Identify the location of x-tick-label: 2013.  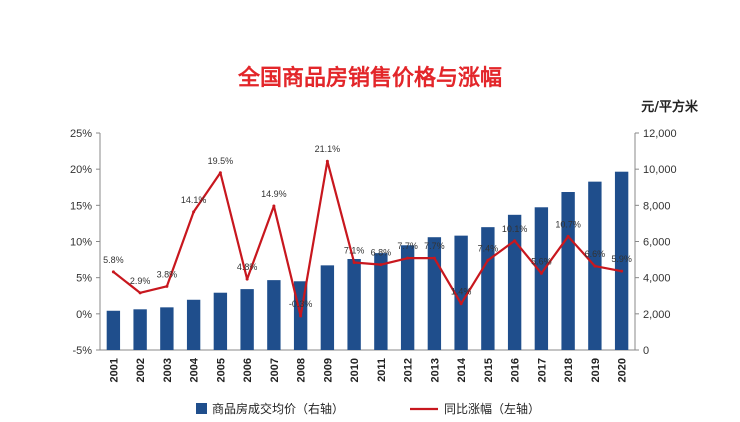
(435, 370).